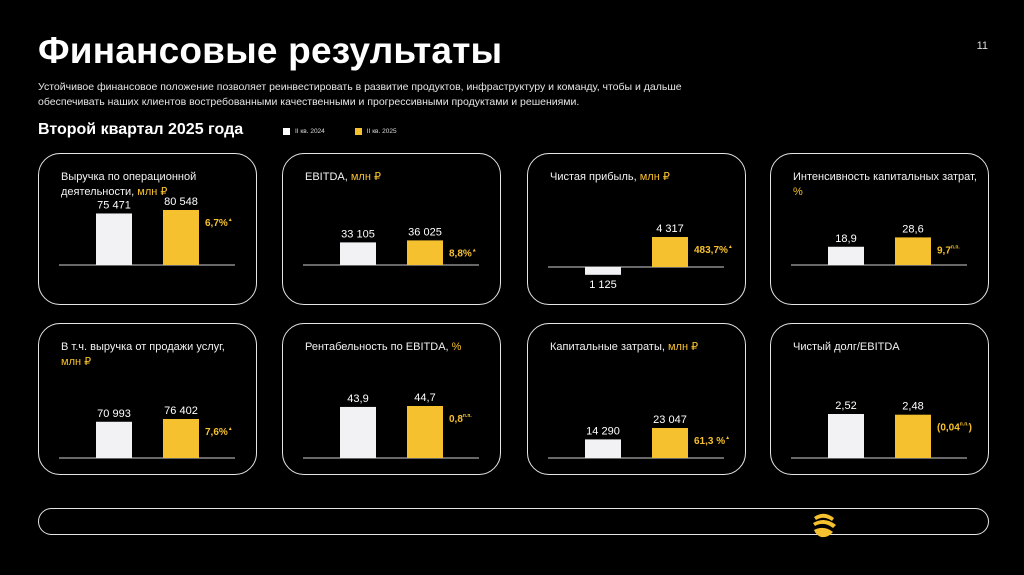 This screenshot has height=575, width=1024. I want to click on card-title: Чистый долг/EBITDA, so click(885, 347).